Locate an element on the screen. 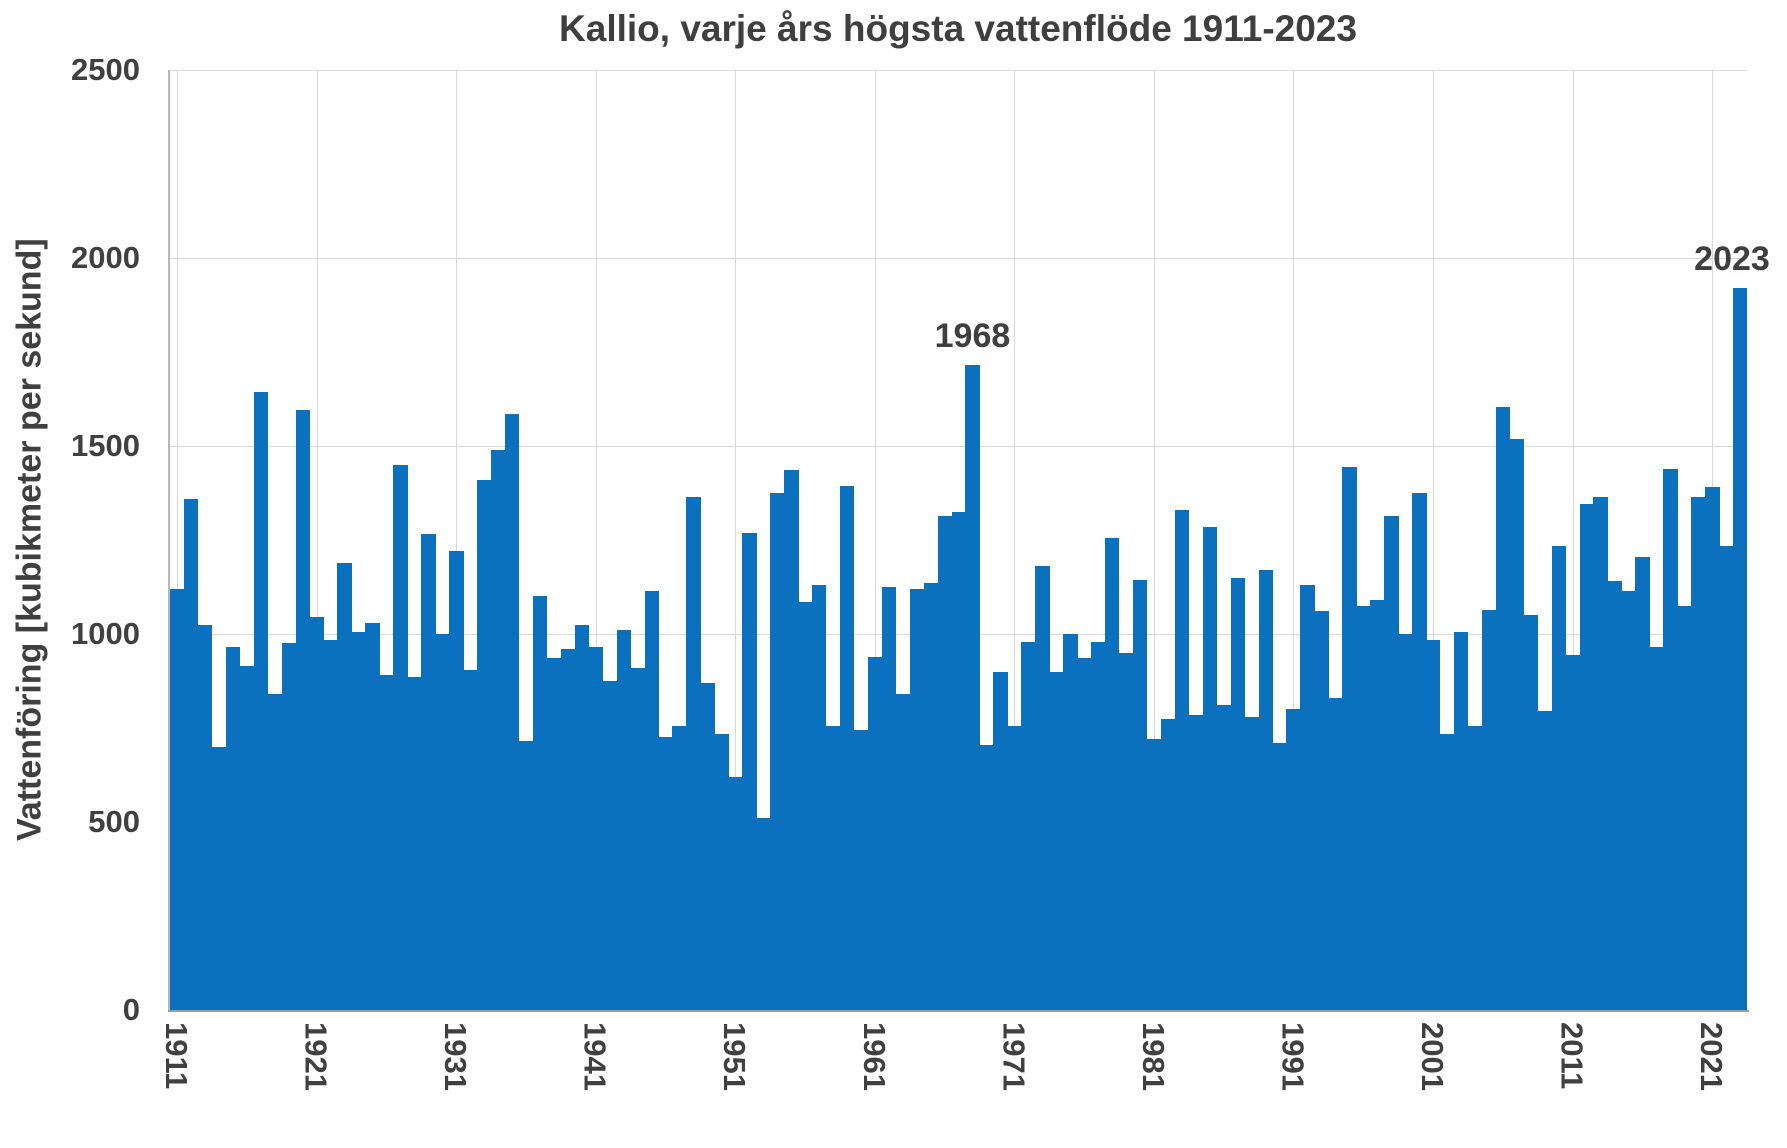 The height and width of the screenshot is (1148, 1787). x-tick-label-1911: 1911 is located at coordinates (176, 1056).